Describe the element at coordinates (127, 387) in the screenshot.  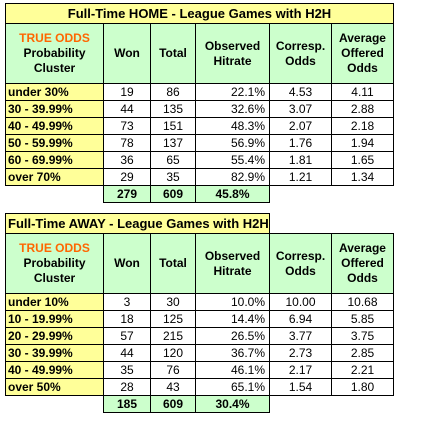
I see `won-cell: 28` at that location.